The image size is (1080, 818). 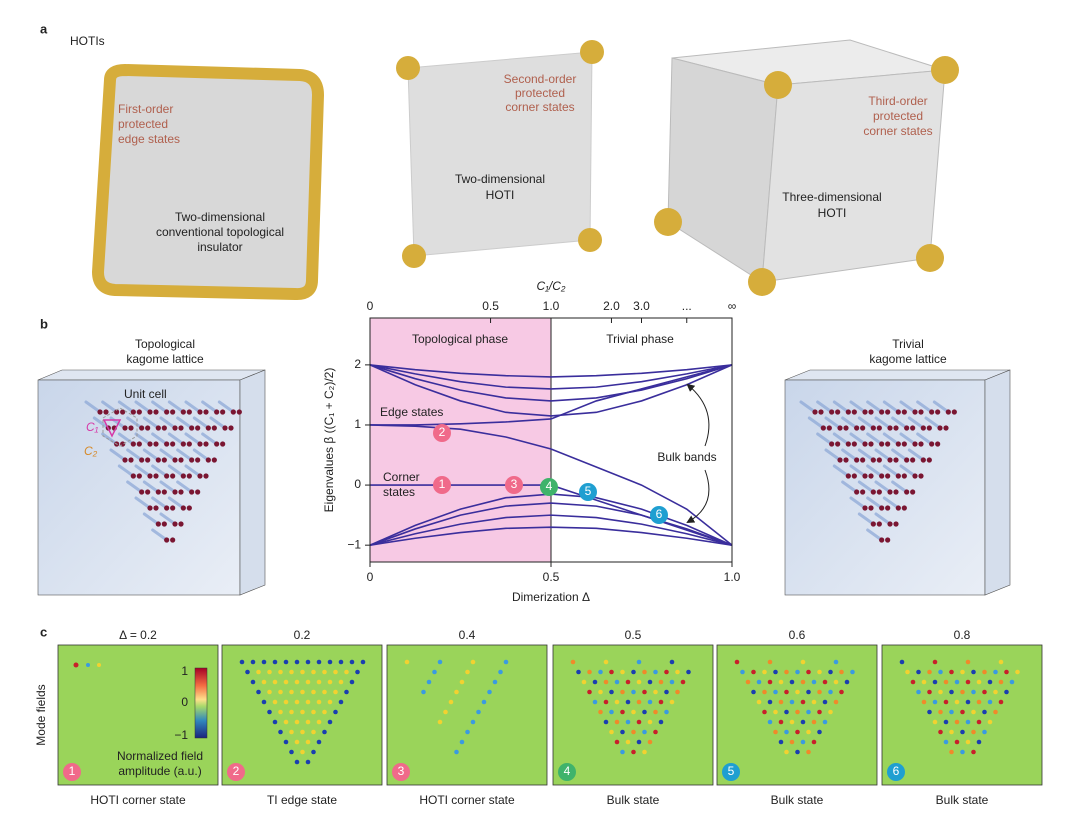 I want to click on state-caption: TI edge state, so click(x=302, y=800).